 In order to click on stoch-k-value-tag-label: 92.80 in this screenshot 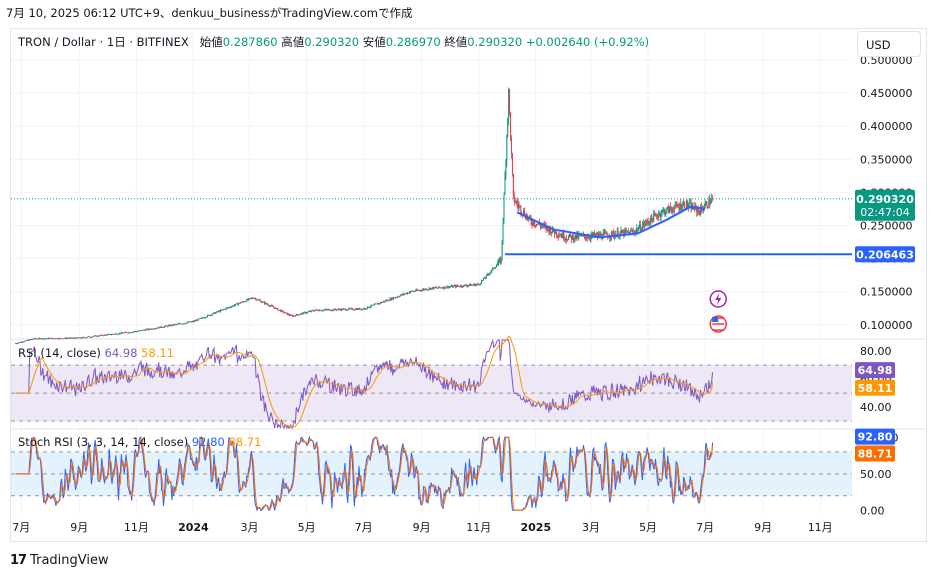, I will do `click(875, 437)`.